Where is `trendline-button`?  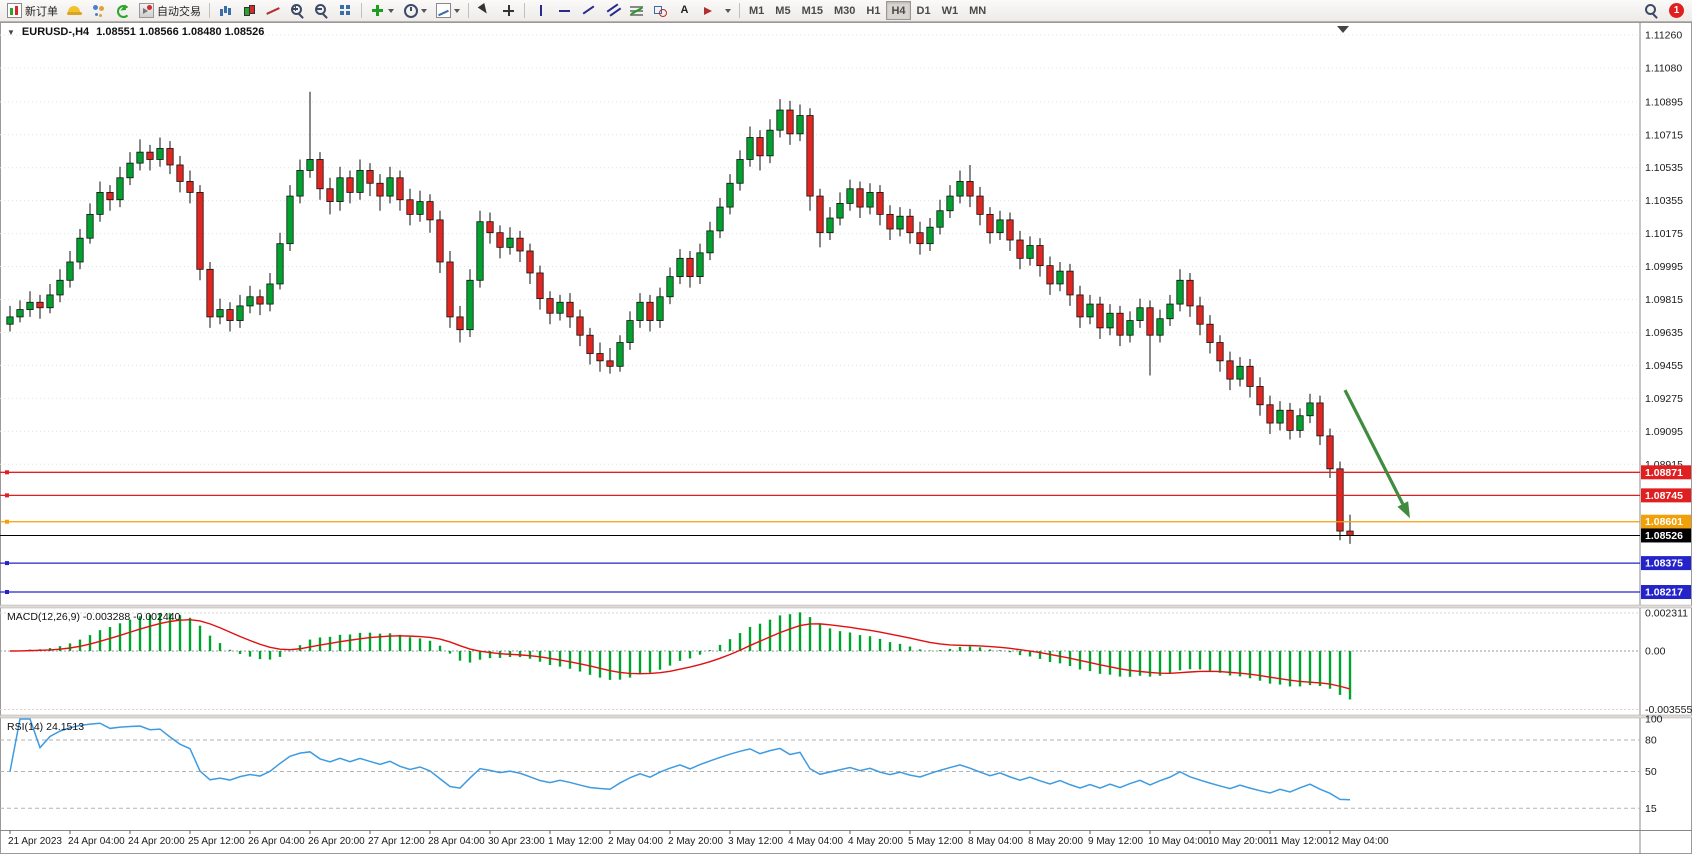 trendline-button is located at coordinates (588, 10).